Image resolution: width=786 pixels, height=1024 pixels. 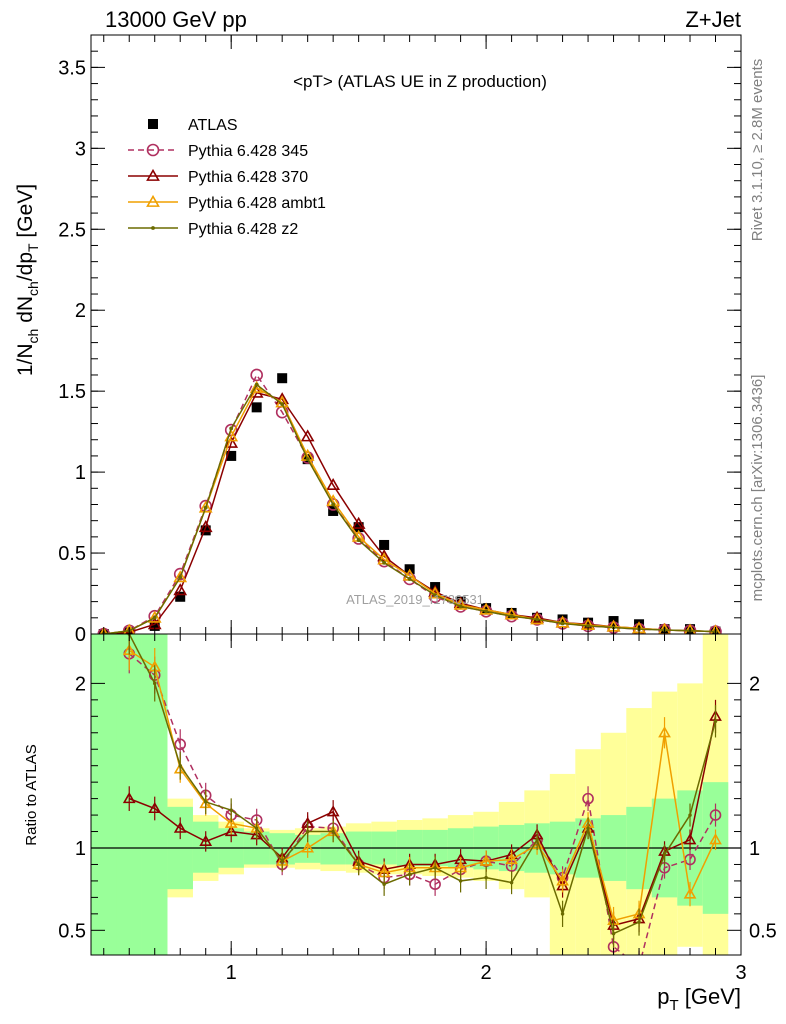 What do you see at coordinates (213, 125) in the screenshot?
I see `legend-label: ATLAS` at bounding box center [213, 125].